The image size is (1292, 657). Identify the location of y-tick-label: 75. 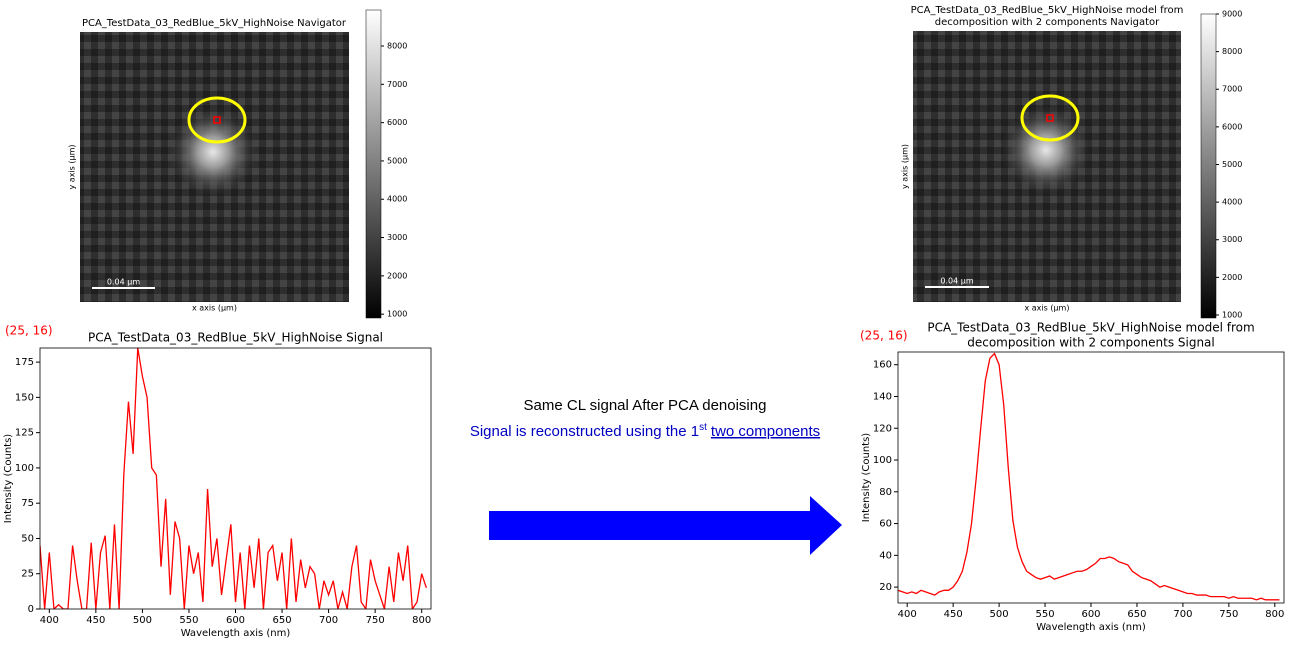
(27, 503).